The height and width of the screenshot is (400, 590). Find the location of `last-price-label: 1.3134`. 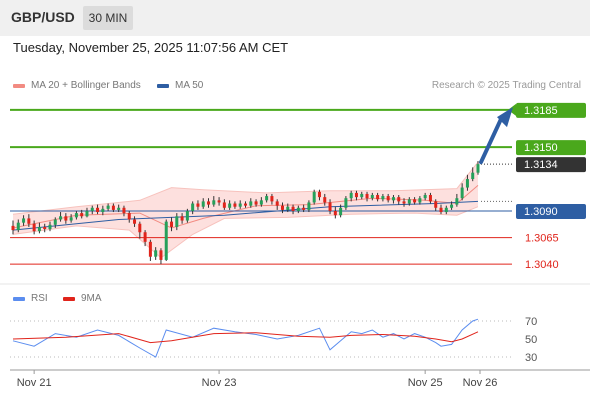

last-price-label: 1.3134 is located at coordinates (541, 165).